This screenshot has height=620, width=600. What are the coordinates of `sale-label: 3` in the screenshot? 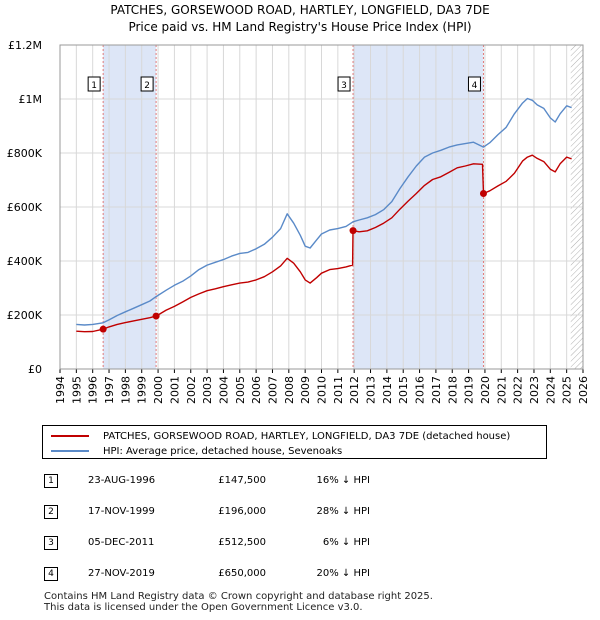 It's located at (344, 86).